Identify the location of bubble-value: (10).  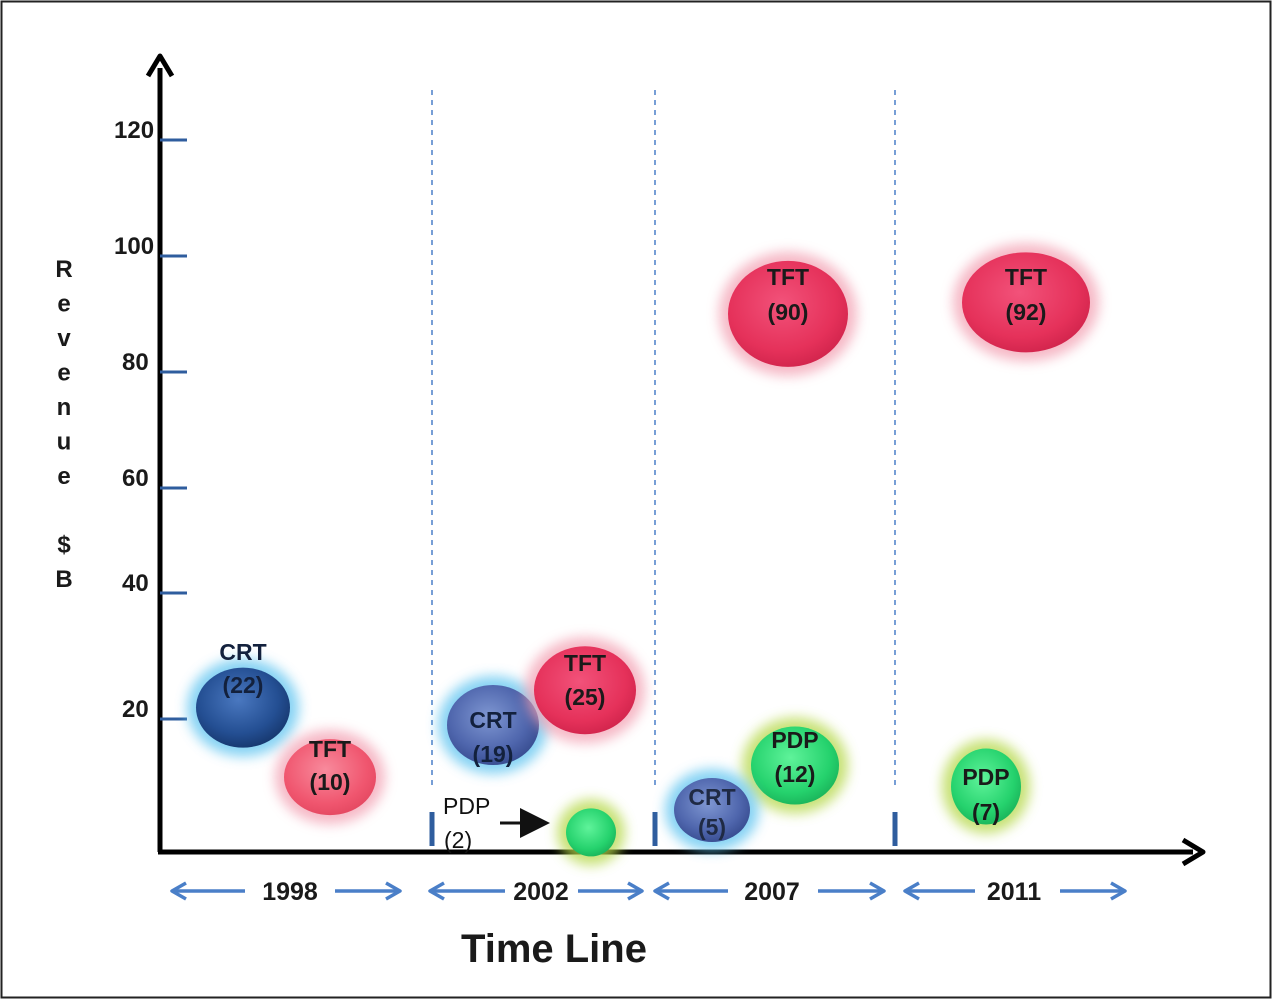
(330, 782).